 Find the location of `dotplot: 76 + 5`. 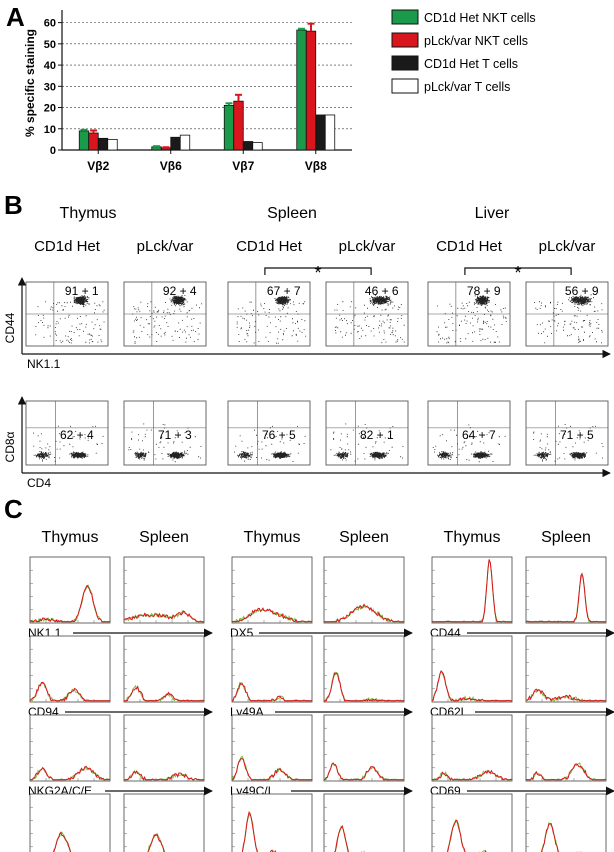

dotplot: 76 + 5 is located at coordinates (269, 433).